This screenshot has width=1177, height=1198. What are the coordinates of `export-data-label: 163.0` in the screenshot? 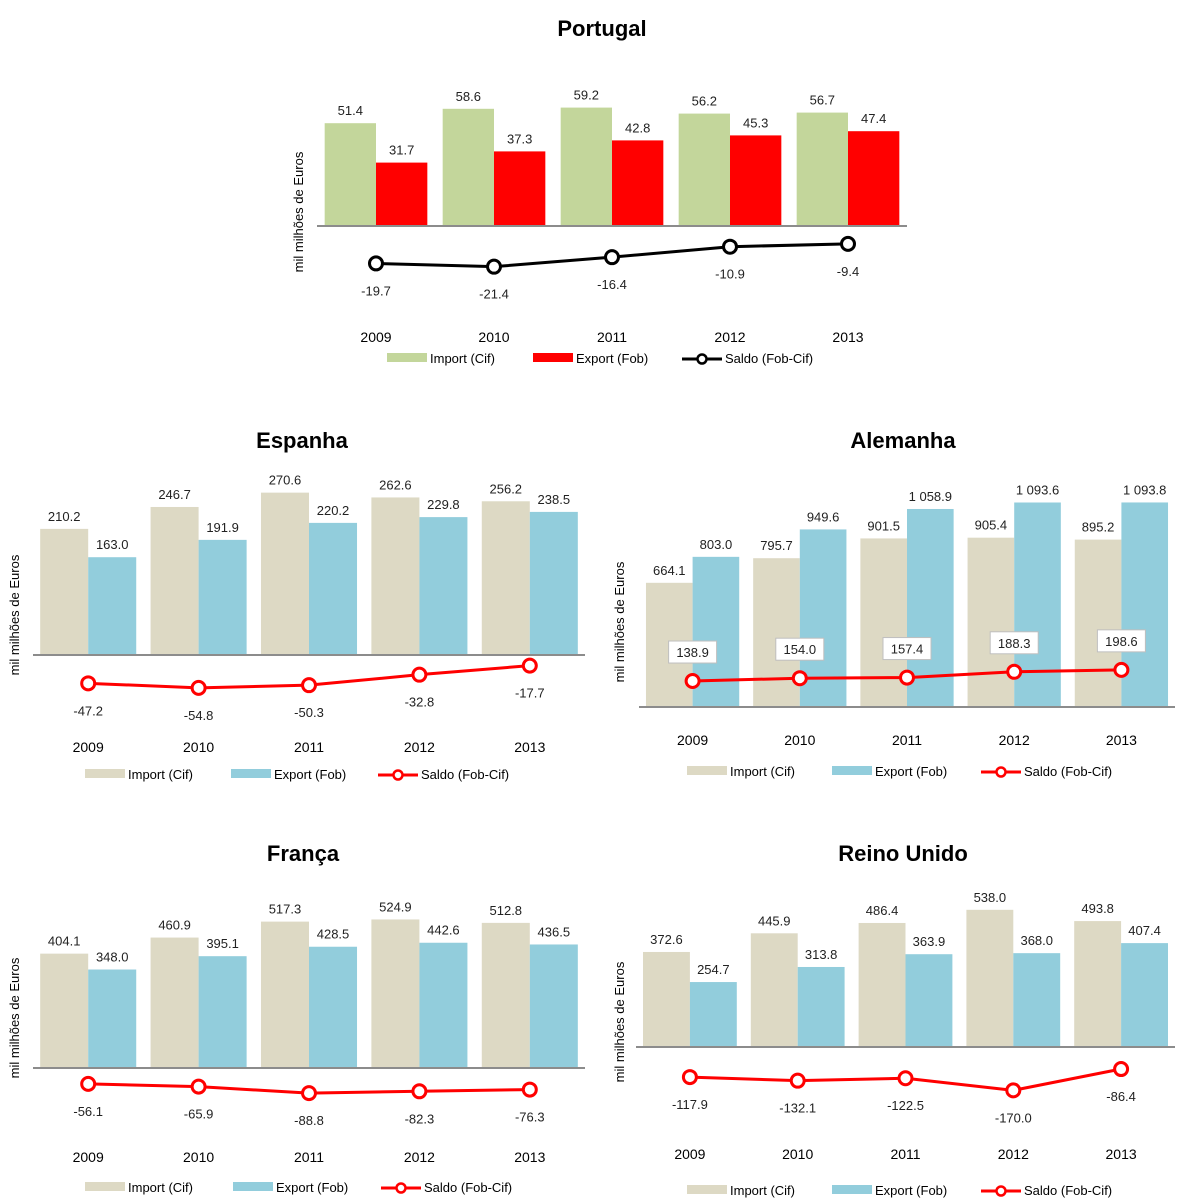 It's located at (112, 544).